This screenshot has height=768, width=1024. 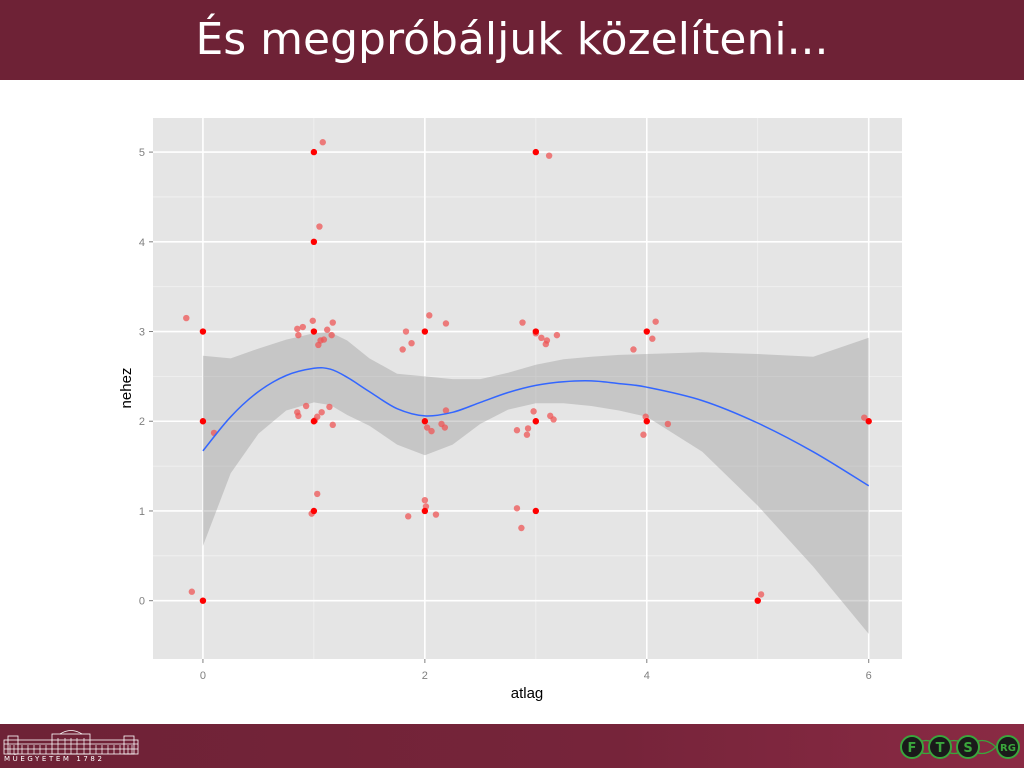 I want to click on logo-letter-f: F, so click(x=912, y=747).